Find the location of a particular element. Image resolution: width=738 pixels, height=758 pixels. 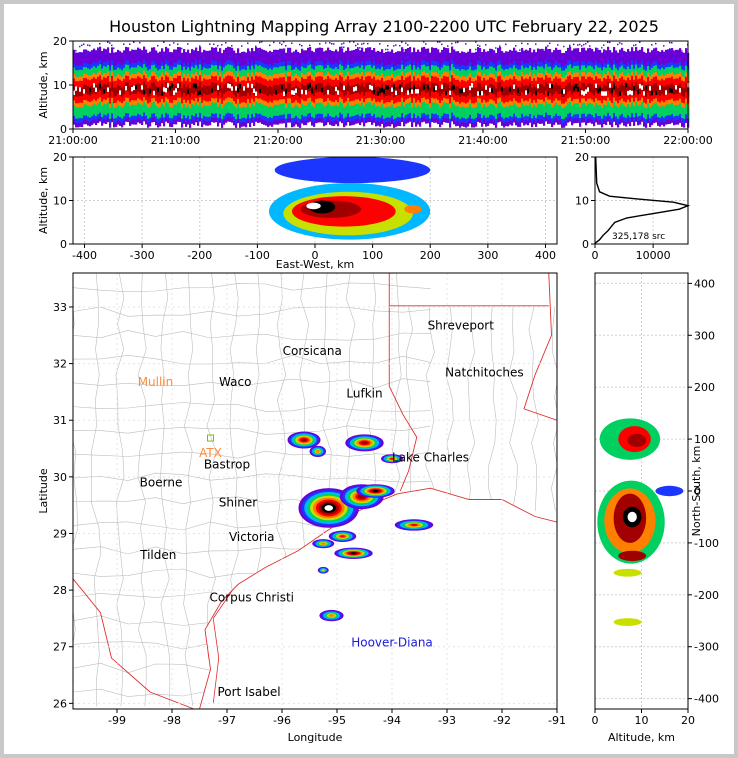

city-label: Waco is located at coordinates (235, 382).